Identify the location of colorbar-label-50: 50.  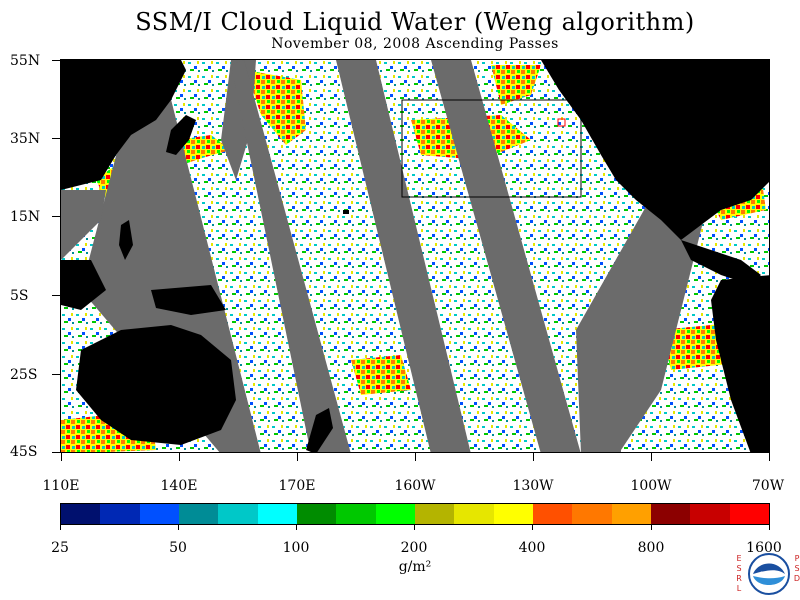
(178, 548).